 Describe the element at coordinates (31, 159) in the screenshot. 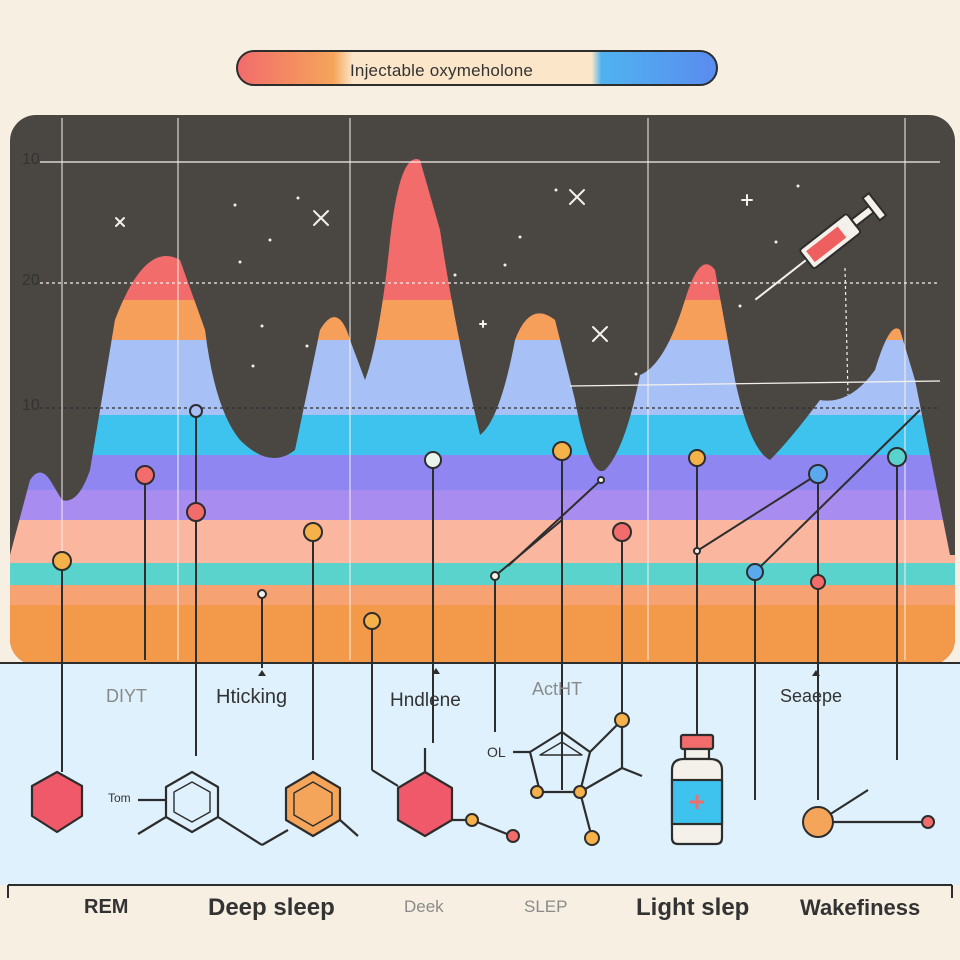

I see `y-tick-1: 10` at that location.